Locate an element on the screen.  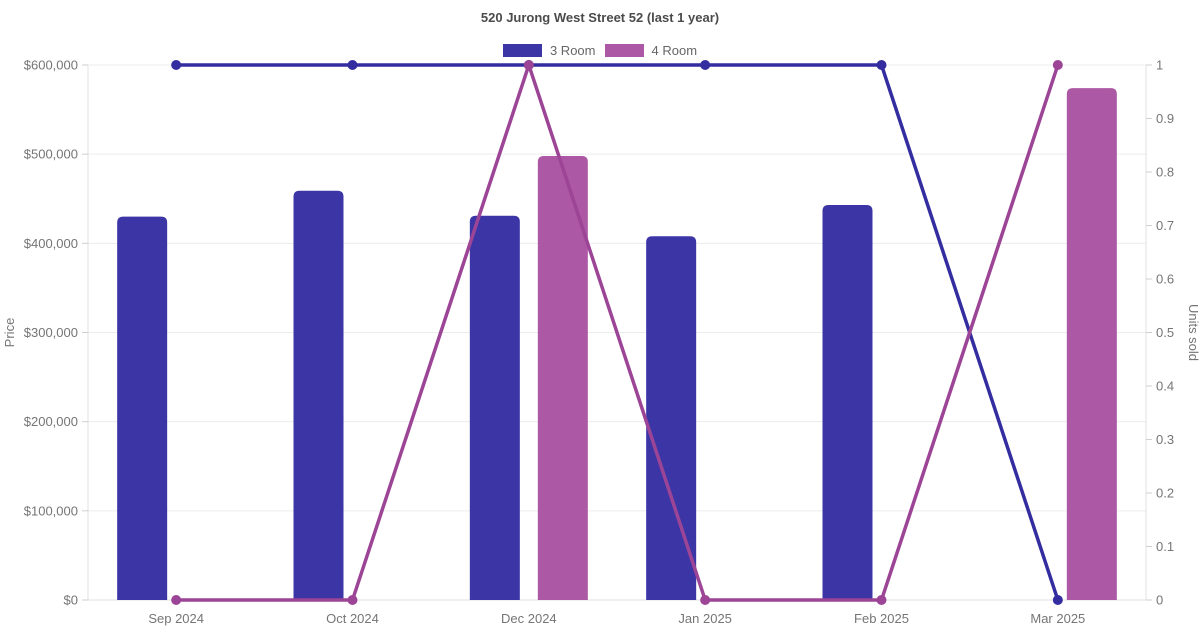
legend-label-3-room: 3 Room is located at coordinates (572, 50).